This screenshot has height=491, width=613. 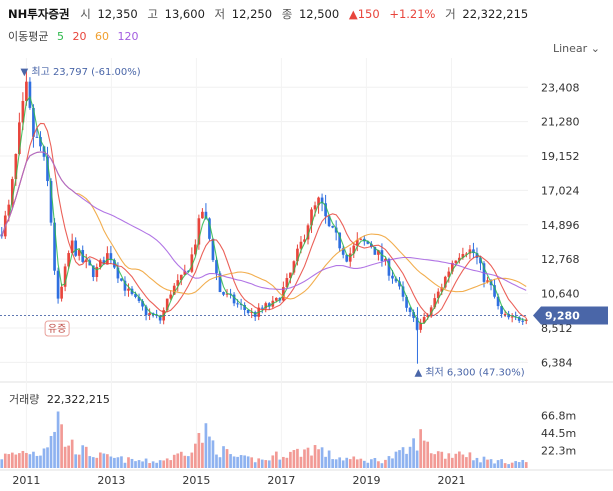 What do you see at coordinates (287, 14) in the screenshot?
I see `close-label: 종` at bounding box center [287, 14].